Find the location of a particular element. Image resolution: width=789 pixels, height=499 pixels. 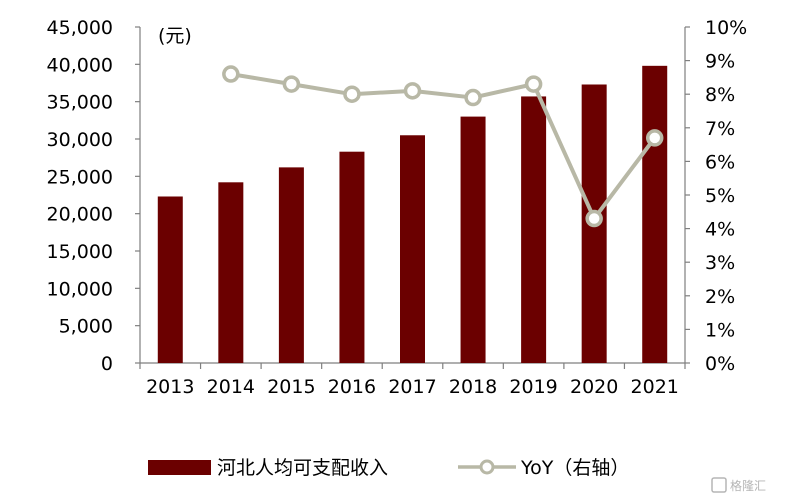

x-axis-labels: 2013 2014 2015 2016 2017 2018 2019 2020 2021 is located at coordinates (412, 387).